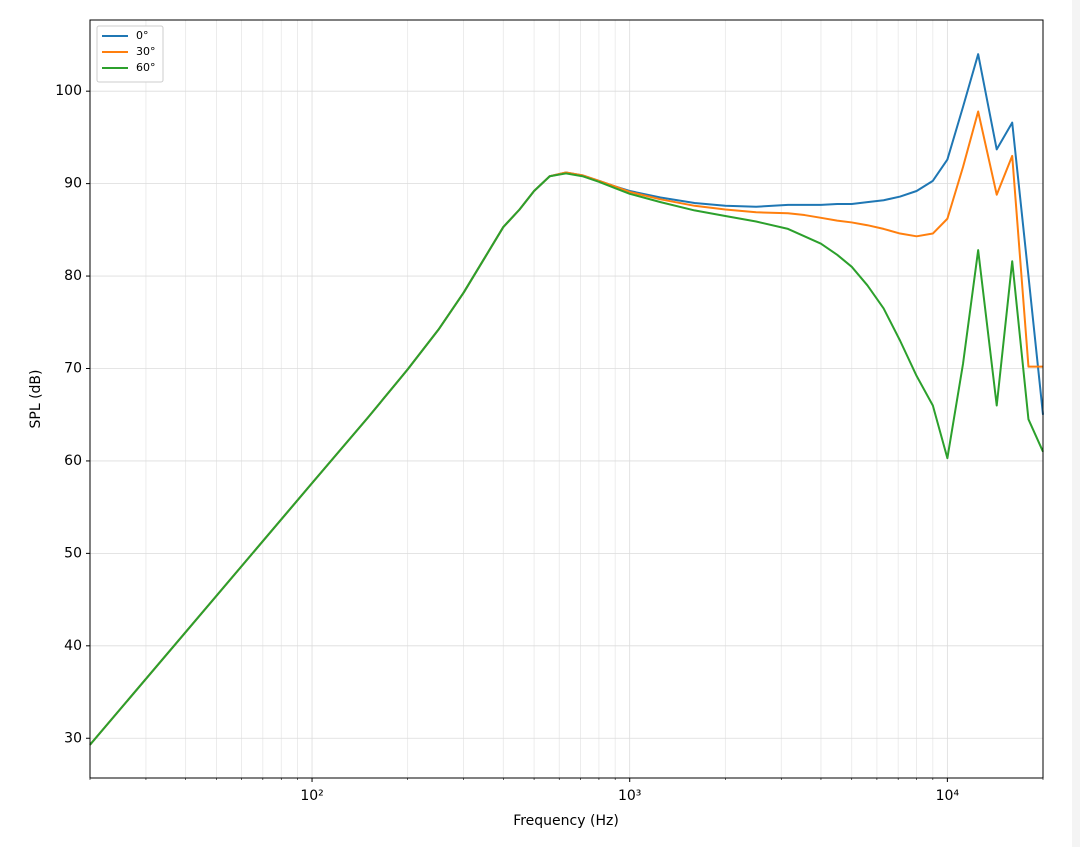 This screenshot has height=847, width=1080. Describe the element at coordinates (130, 54) in the screenshot. I see `legend: 0° 30° 60°` at that location.